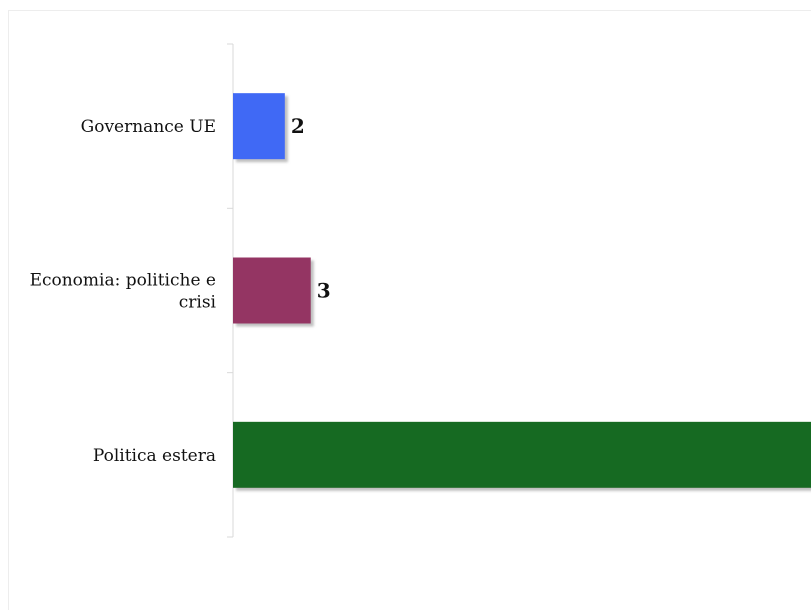 The width and height of the screenshot is (811, 610). Describe the element at coordinates (298, 126) in the screenshot. I see `value-label: 2` at that location.